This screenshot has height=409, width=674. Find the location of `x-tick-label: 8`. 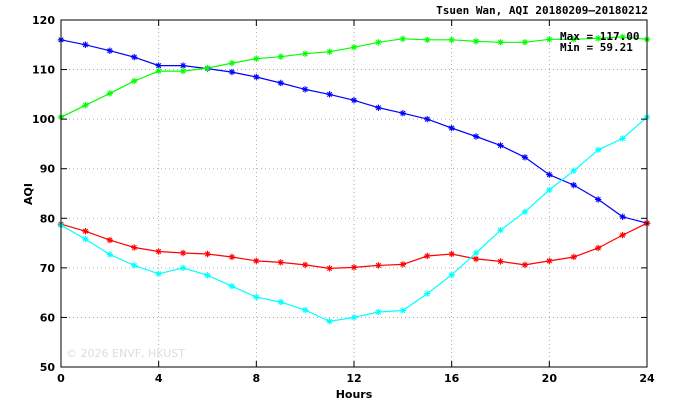

x-tick-label: 8 is located at coordinates (257, 378).